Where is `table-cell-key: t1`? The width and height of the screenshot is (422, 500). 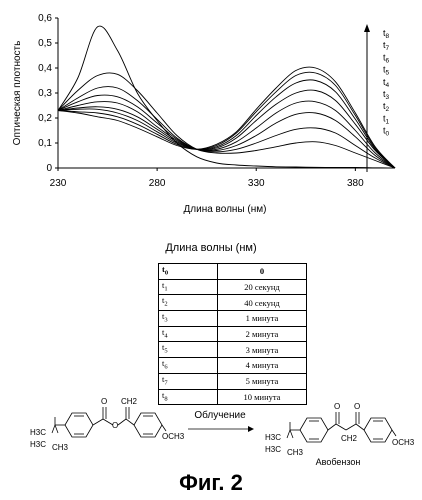 table-cell-key: t1 is located at coordinates (188, 287).